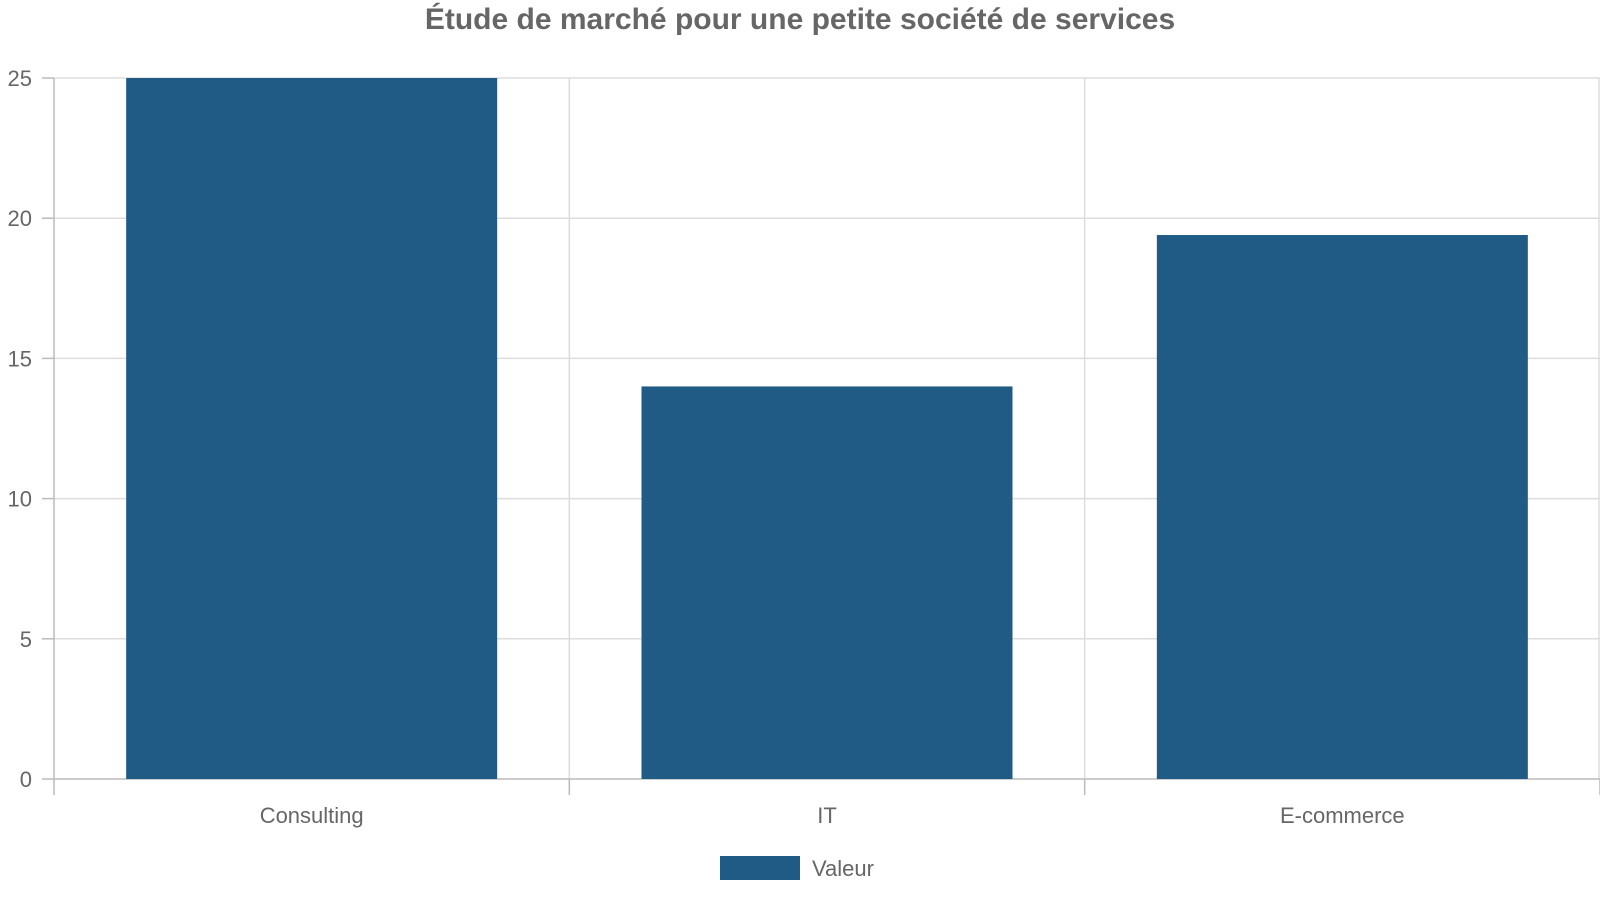 This screenshot has height=900, width=1600. What do you see at coordinates (1342, 815) in the screenshot?
I see `x-tick-label: E-commerce` at bounding box center [1342, 815].